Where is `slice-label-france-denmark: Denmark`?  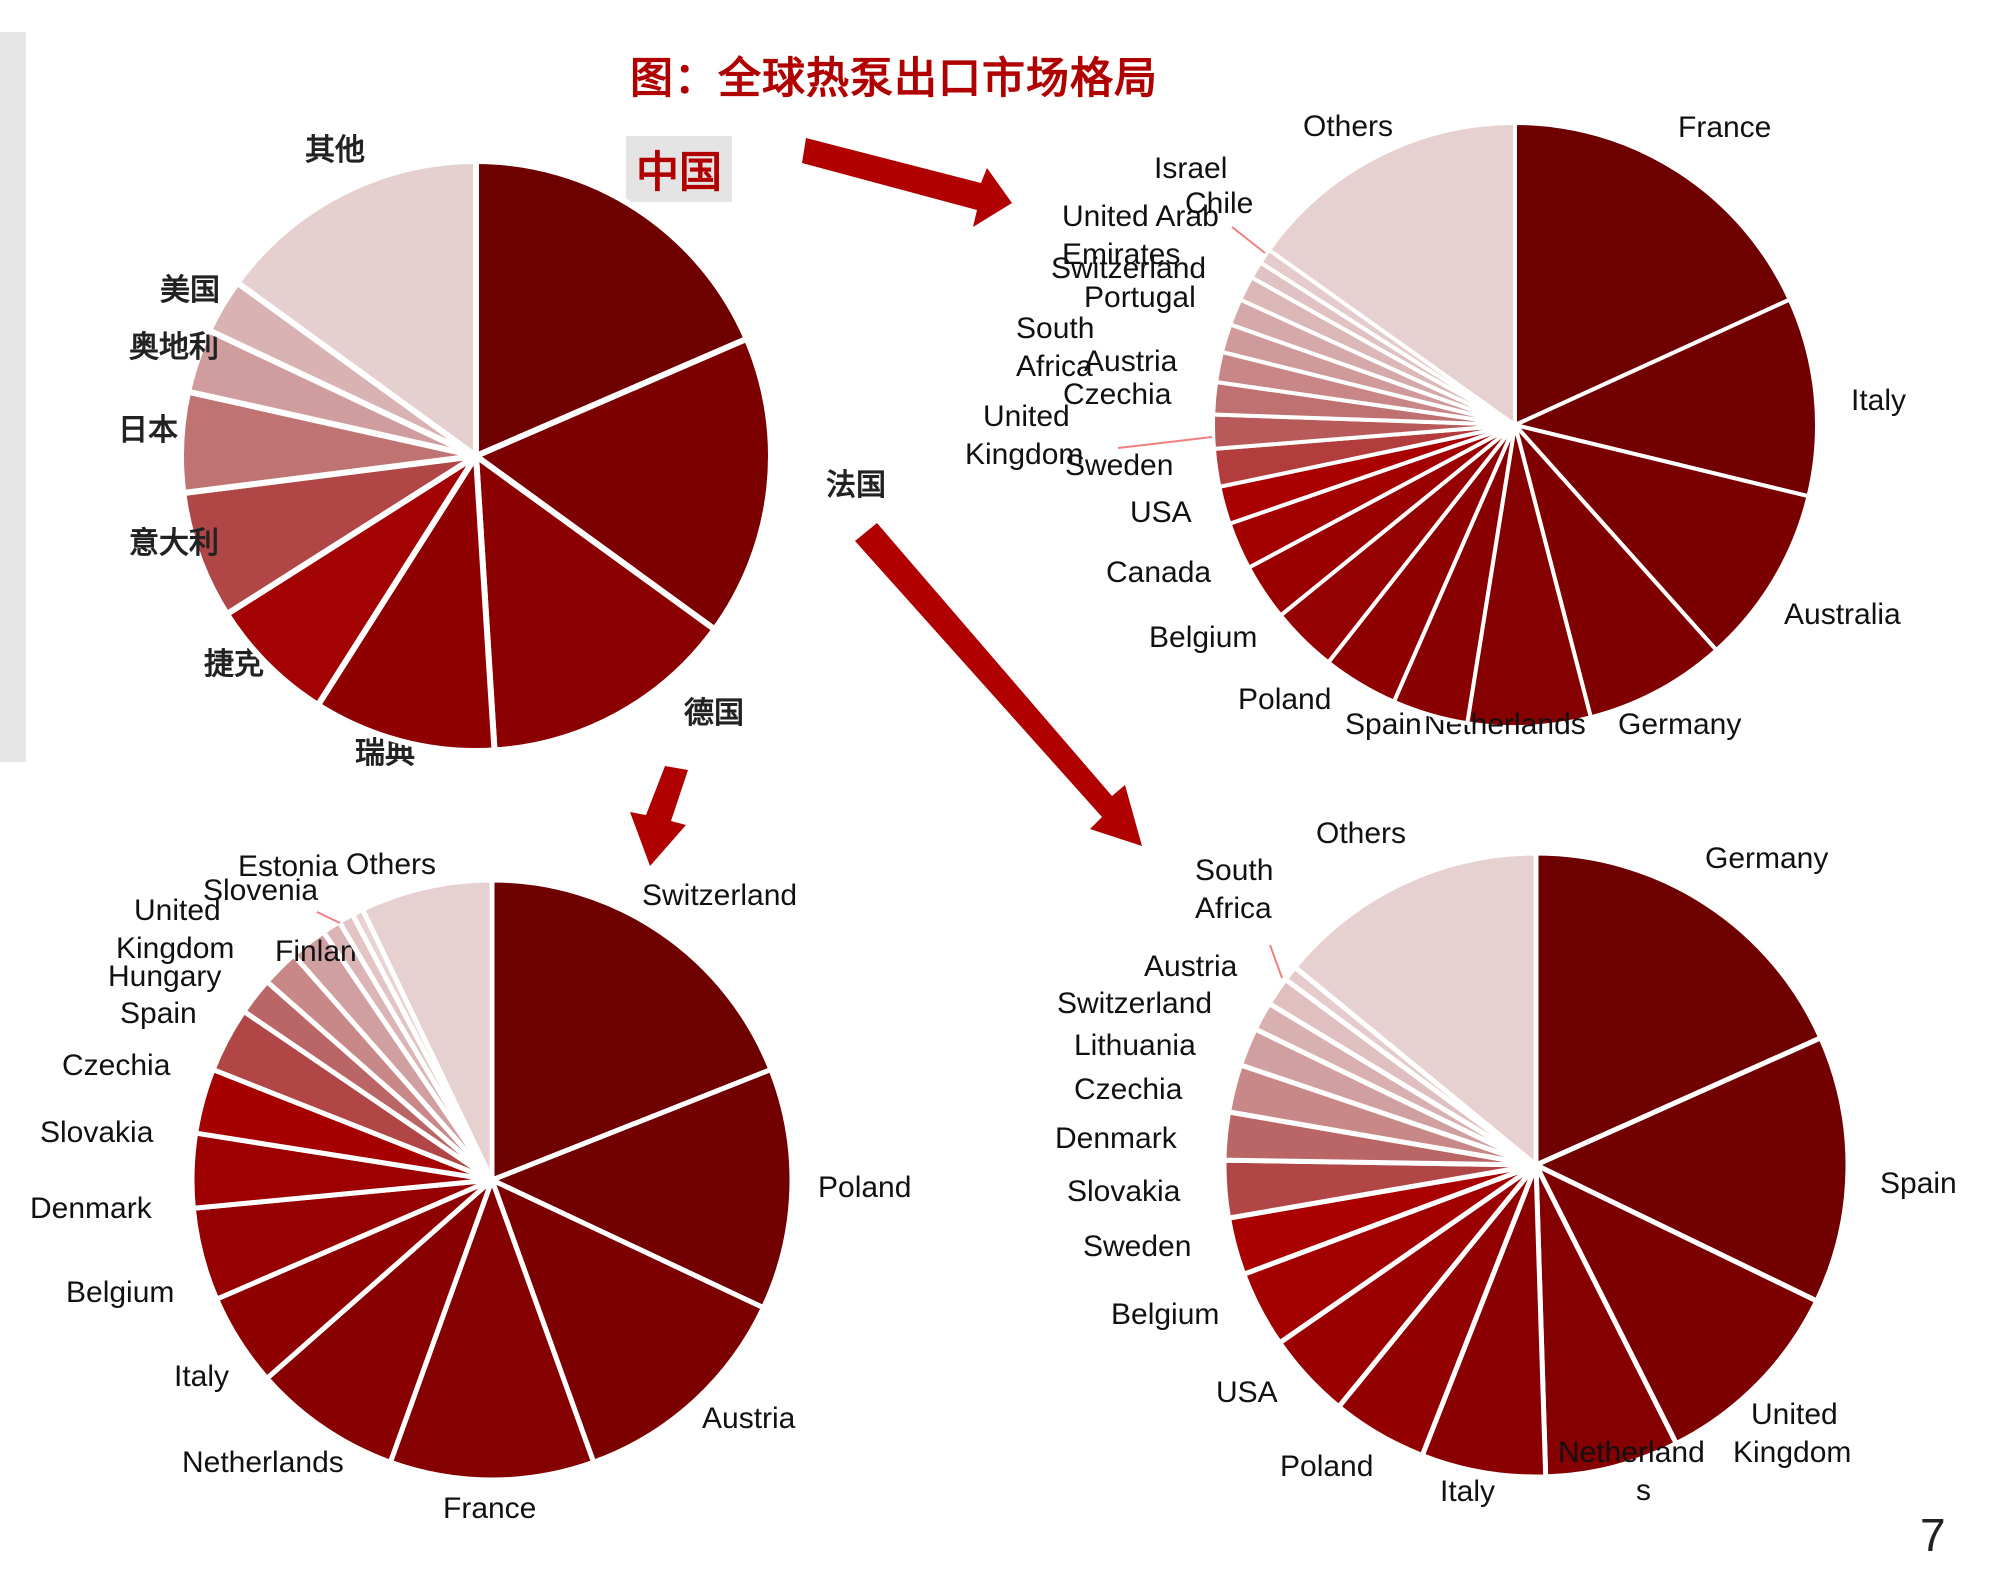
slice-label-france-denmark: Denmark is located at coordinates (91, 1208).